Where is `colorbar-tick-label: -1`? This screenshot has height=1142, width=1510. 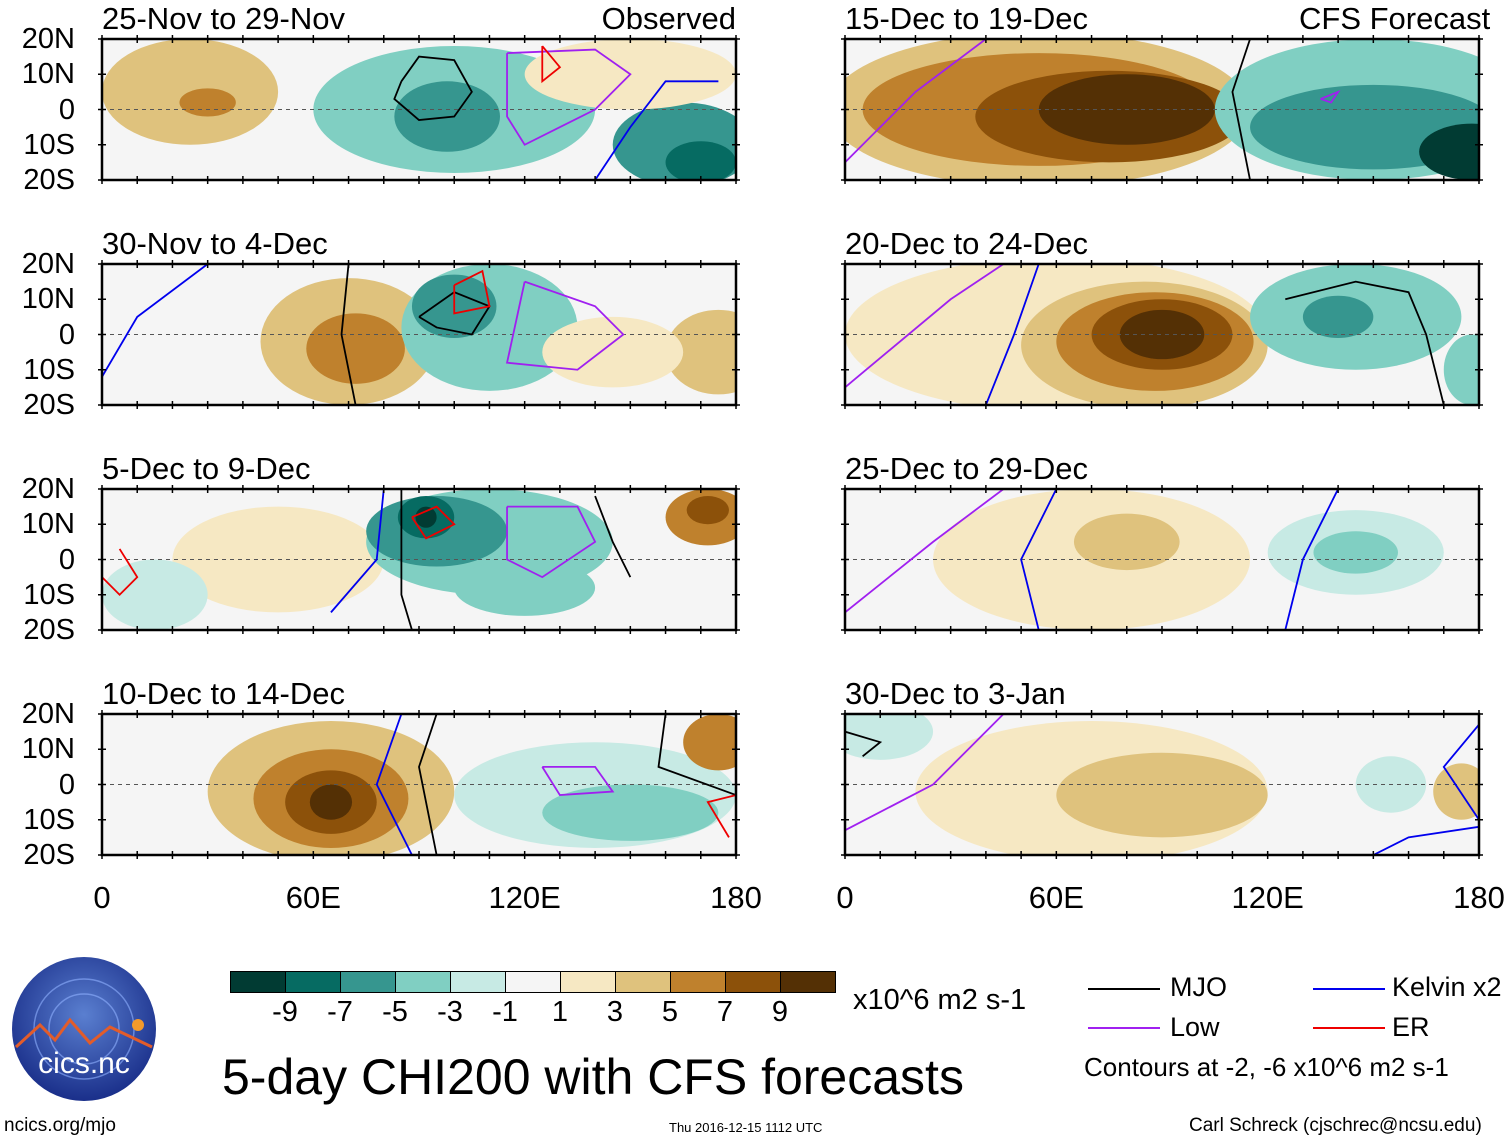 colorbar-tick-label: -1 is located at coordinates (505, 1012).